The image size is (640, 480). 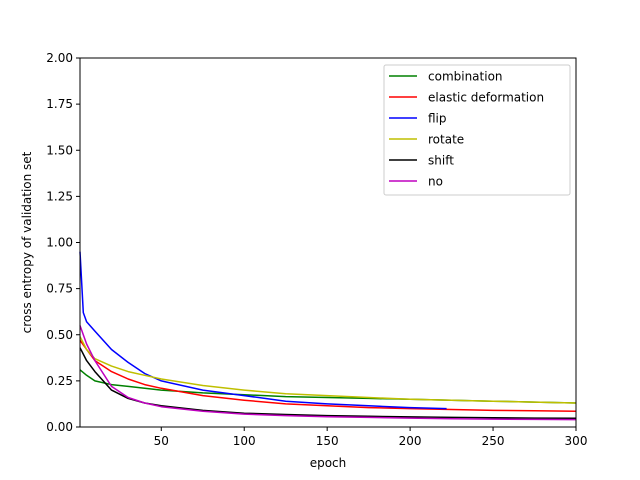 I want to click on x-axis: 50 100 150 200 250 300, so click(x=371, y=437).